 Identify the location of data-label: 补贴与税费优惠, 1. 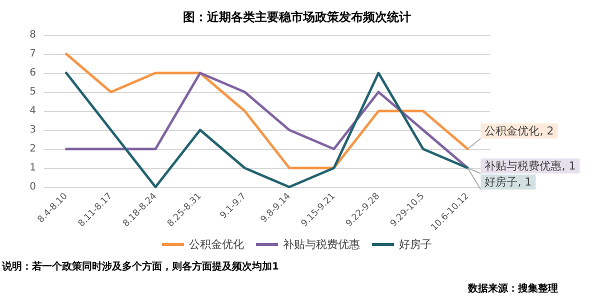
(530, 166).